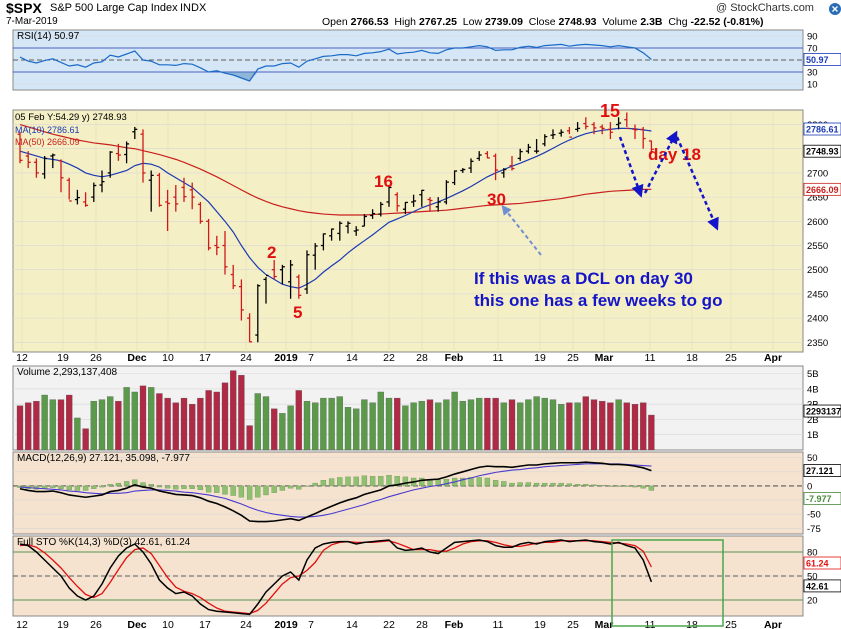 This screenshot has height=629, width=841. What do you see at coordinates (817, 294) in the screenshot?
I see `price-tick: 2450` at bounding box center [817, 294].